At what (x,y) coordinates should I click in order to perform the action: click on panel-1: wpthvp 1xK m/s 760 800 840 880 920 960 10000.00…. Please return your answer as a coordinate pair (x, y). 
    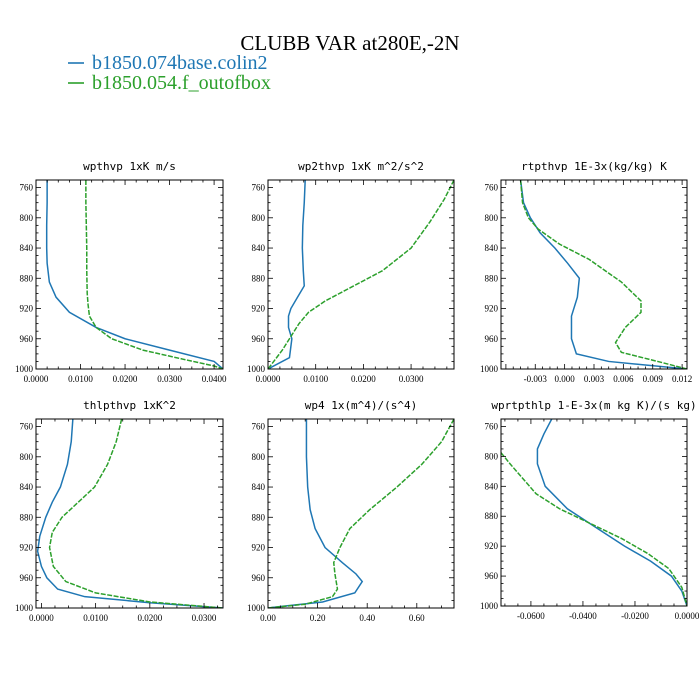
    Looking at the image, I should click on (121, 272).